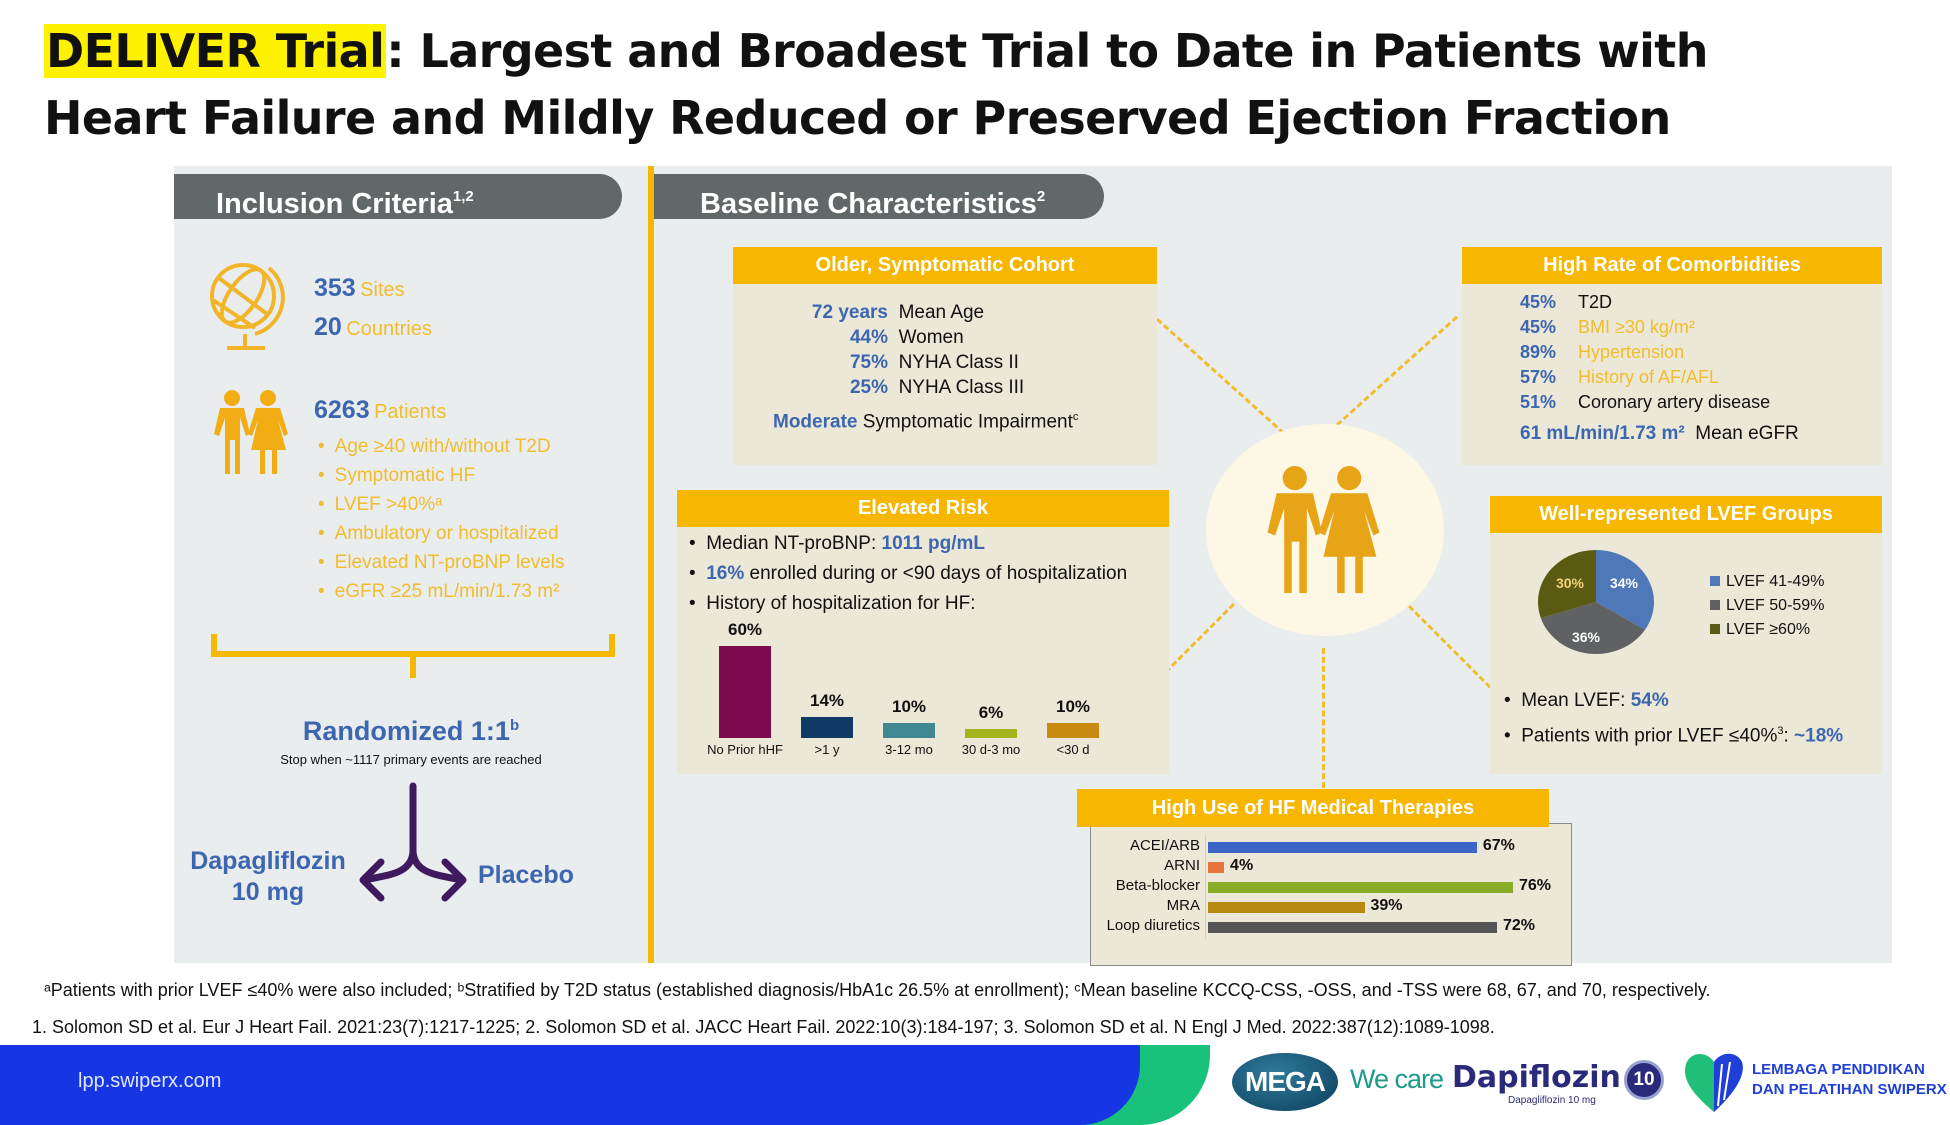 This screenshot has width=1950, height=1125. I want to click on bar-category-label: ACEI/ARB, so click(1164, 845).